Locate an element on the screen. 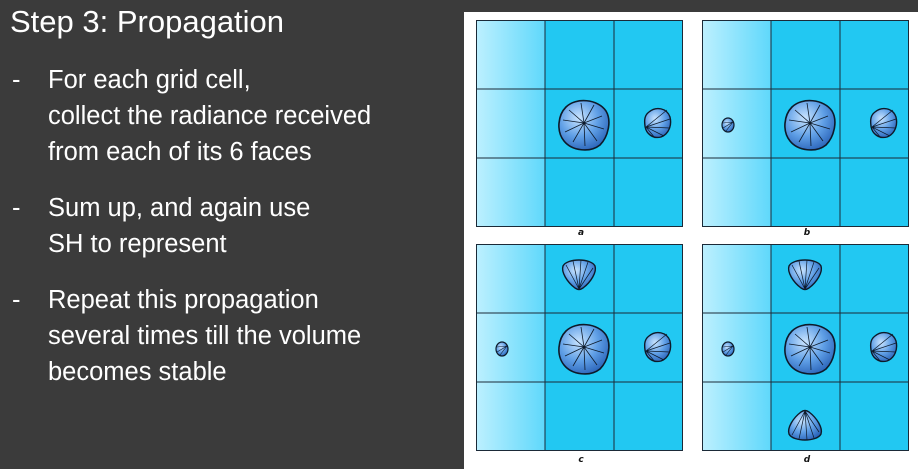  panel-caption-c: c is located at coordinates (581, 460).